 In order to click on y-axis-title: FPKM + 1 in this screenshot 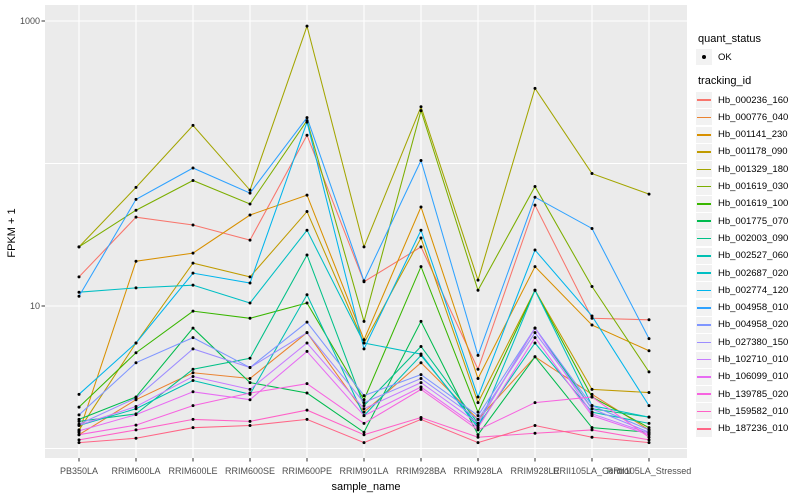, I will do `click(12, 233)`.